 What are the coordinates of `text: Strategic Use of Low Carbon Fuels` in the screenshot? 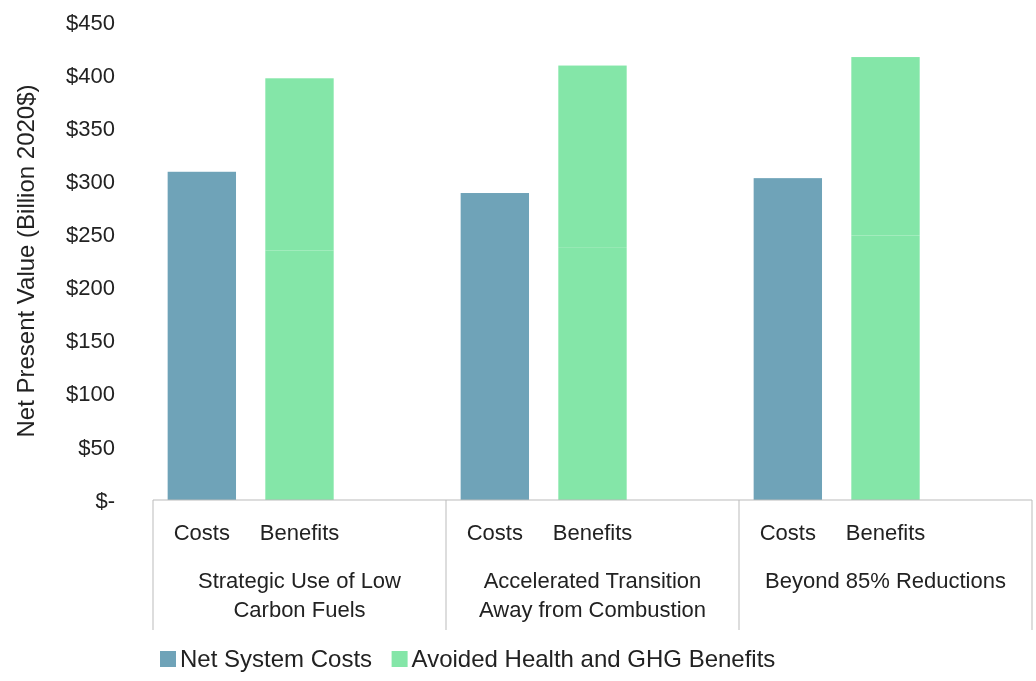 It's located at (300, 595).